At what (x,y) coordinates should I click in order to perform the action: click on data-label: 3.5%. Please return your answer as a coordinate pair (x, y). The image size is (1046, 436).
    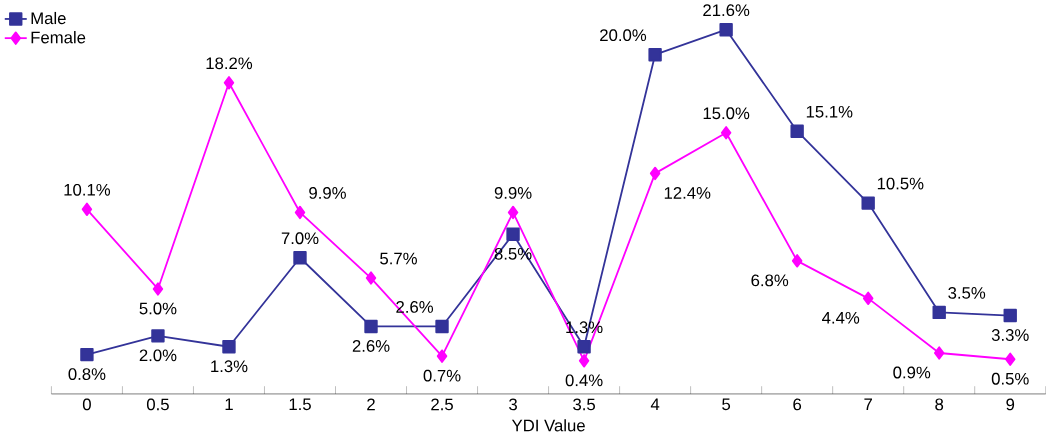
    Looking at the image, I should click on (967, 293).